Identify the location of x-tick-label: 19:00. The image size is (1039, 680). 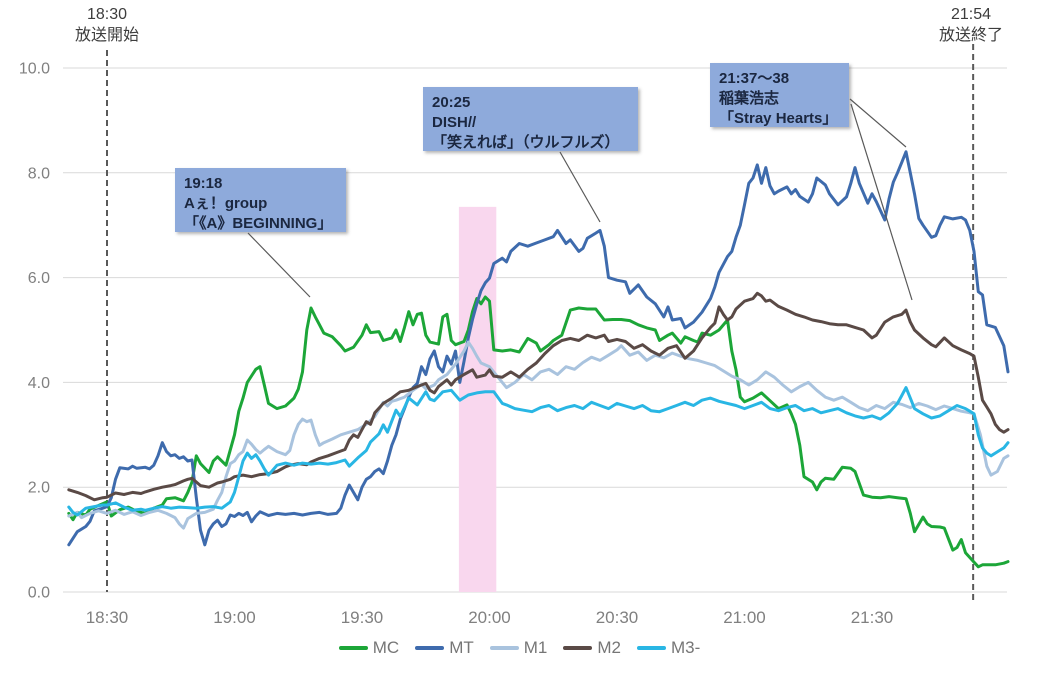
(234, 617).